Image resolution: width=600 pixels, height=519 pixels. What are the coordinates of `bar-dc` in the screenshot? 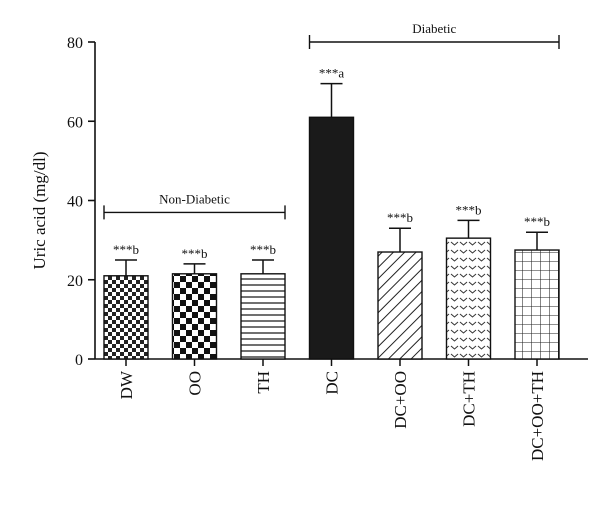 It's located at (331, 238).